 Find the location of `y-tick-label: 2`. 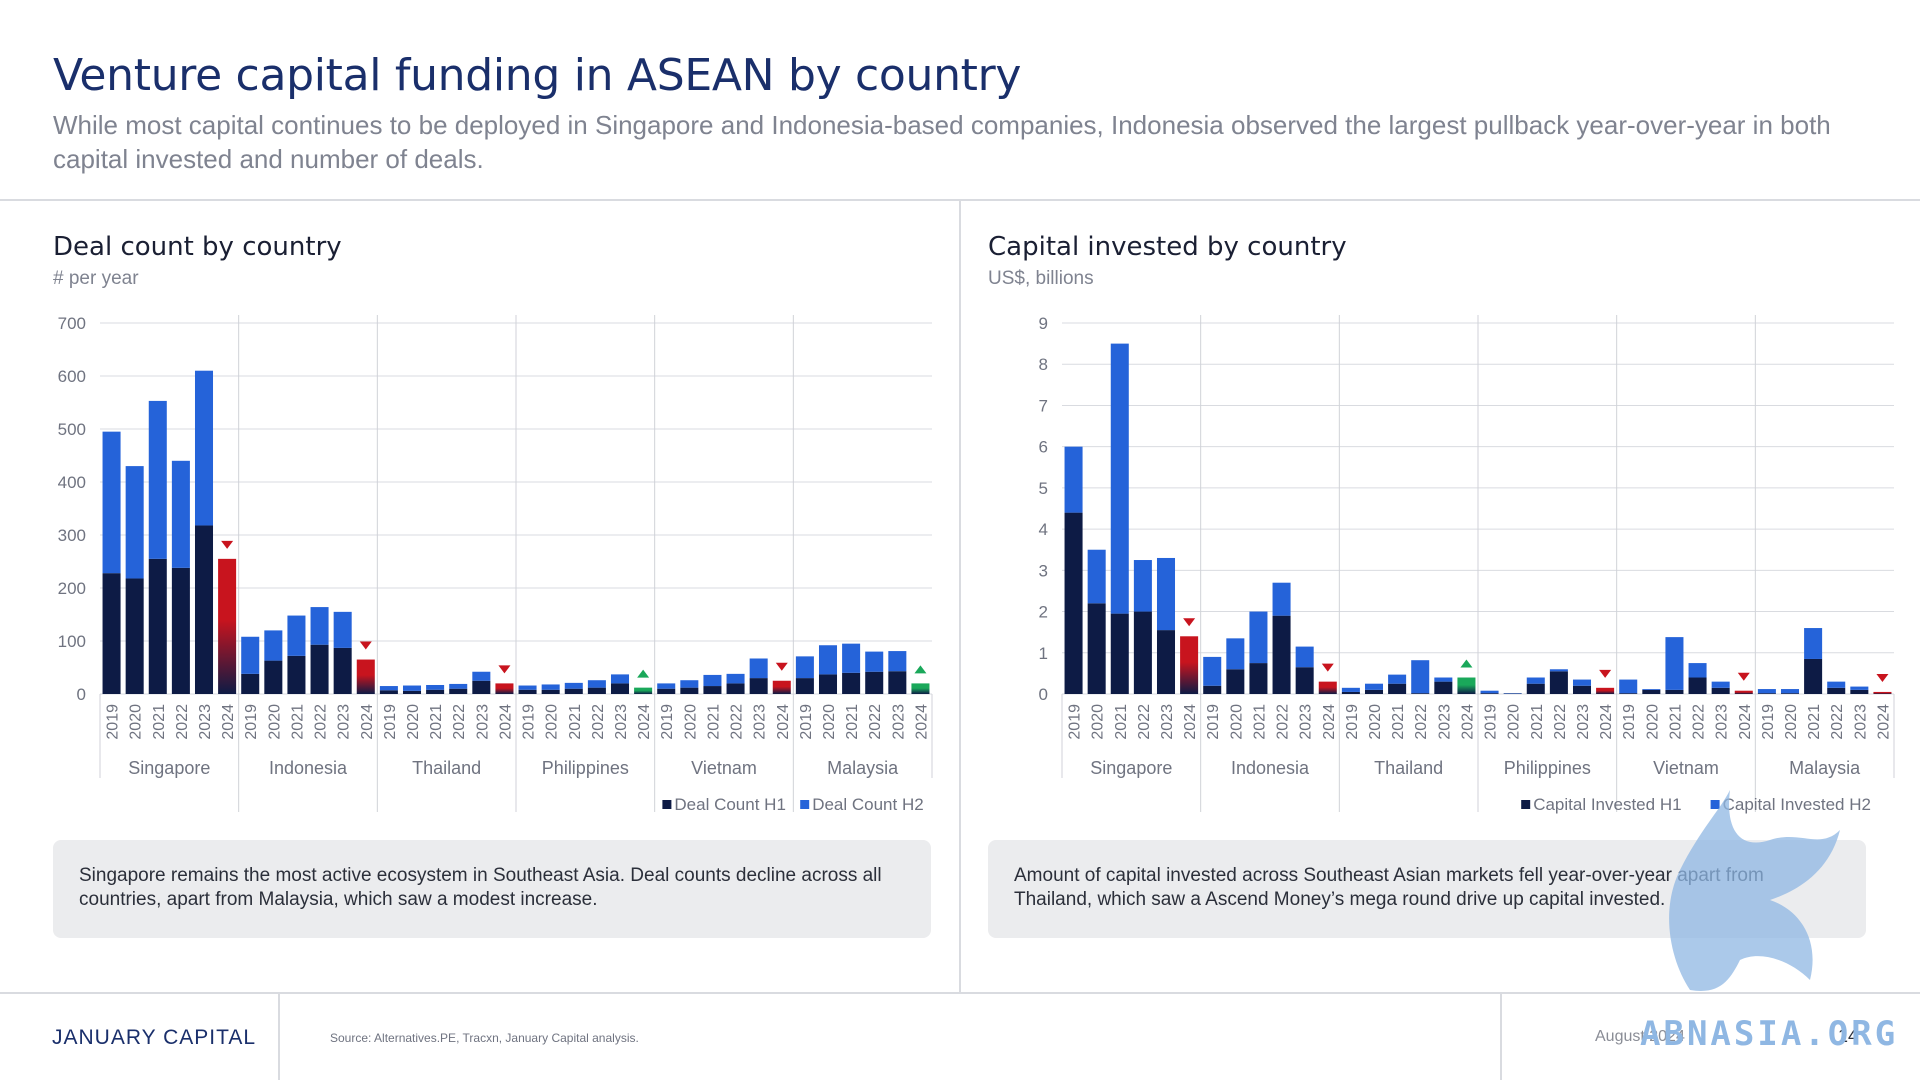

y-tick-label: 2 is located at coordinates (1043, 612).